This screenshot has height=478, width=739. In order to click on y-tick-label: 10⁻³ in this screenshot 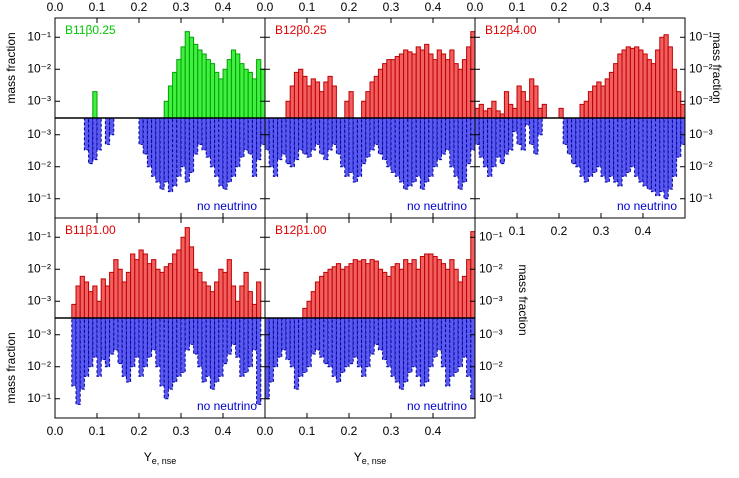, I will do `click(701, 134)`.